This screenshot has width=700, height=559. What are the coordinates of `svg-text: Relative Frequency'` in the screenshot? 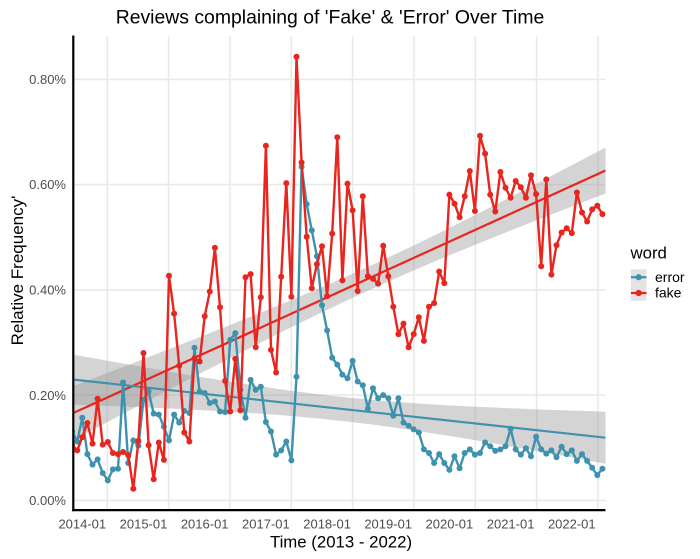 It's located at (17, 271).